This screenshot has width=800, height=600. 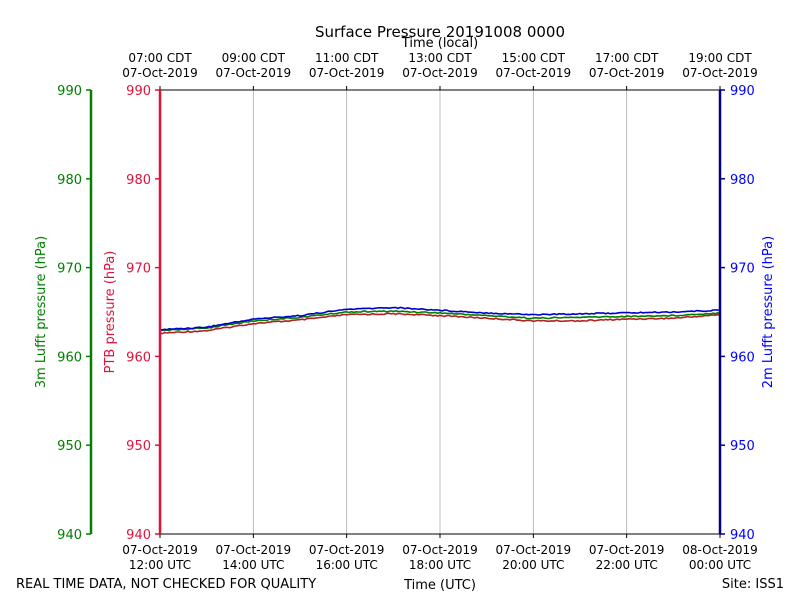 What do you see at coordinates (69, 446) in the screenshot?
I see `ytick-label-3m-1: 950` at bounding box center [69, 446].